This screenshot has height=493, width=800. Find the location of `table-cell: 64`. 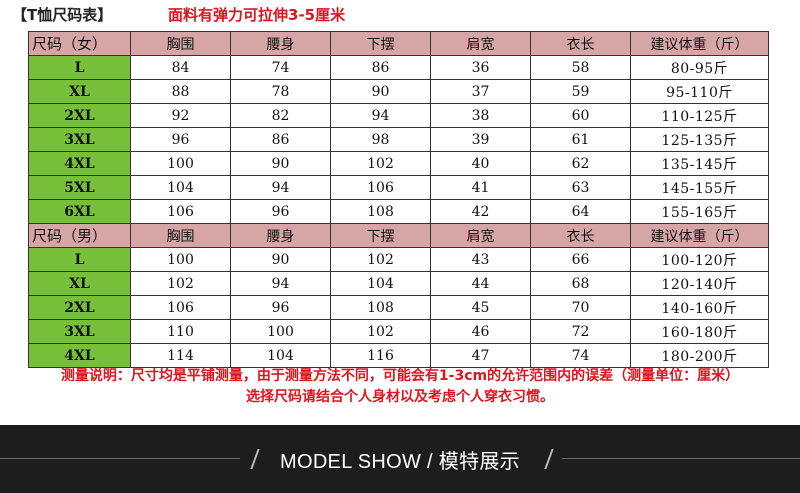

table-cell: 64 is located at coordinates (580, 211).